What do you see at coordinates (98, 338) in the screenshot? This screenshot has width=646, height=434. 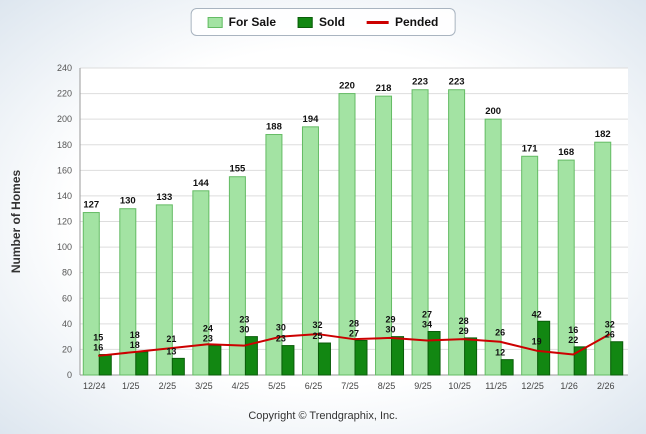 I see `svg-text: 15` at bounding box center [98, 338].